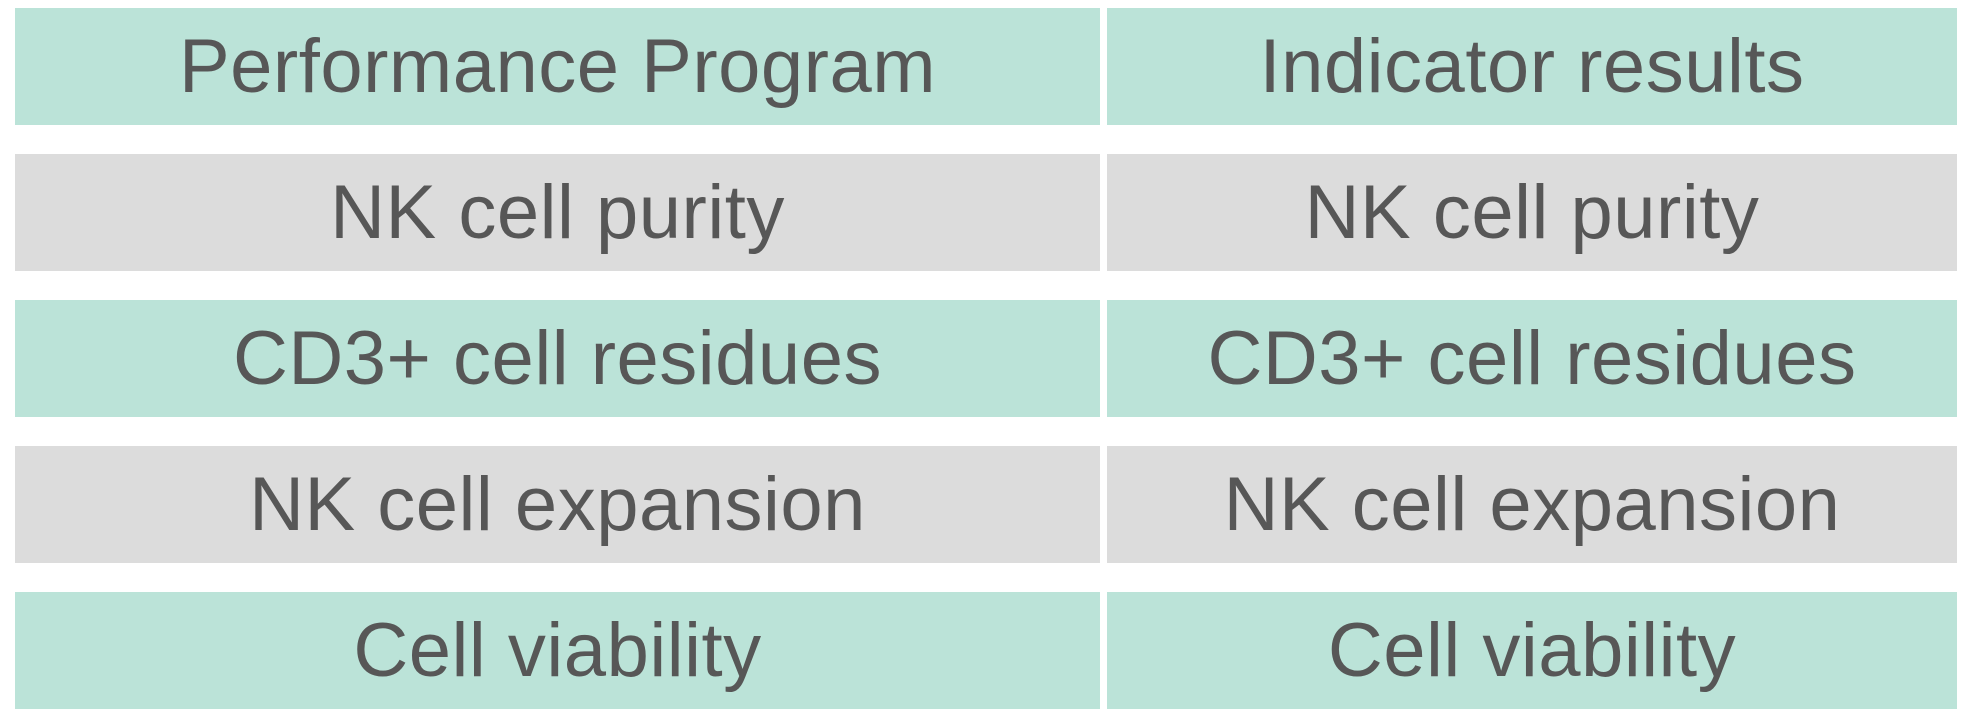 This screenshot has height=722, width=1965. What do you see at coordinates (557, 358) in the screenshot?
I see `table-cell-program: CD3+ cell residues` at bounding box center [557, 358].